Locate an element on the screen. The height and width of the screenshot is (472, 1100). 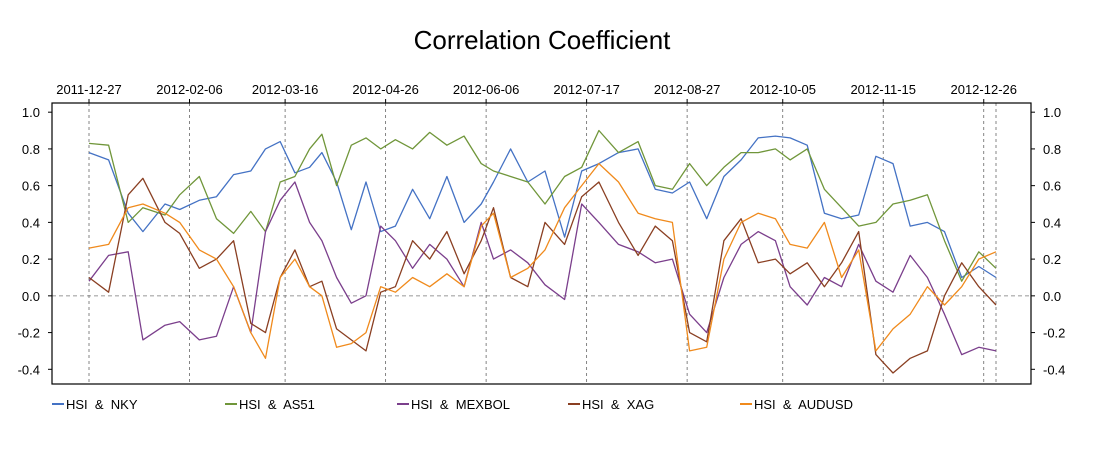
x-tick-label: 2012-07-17 is located at coordinates (586, 89).